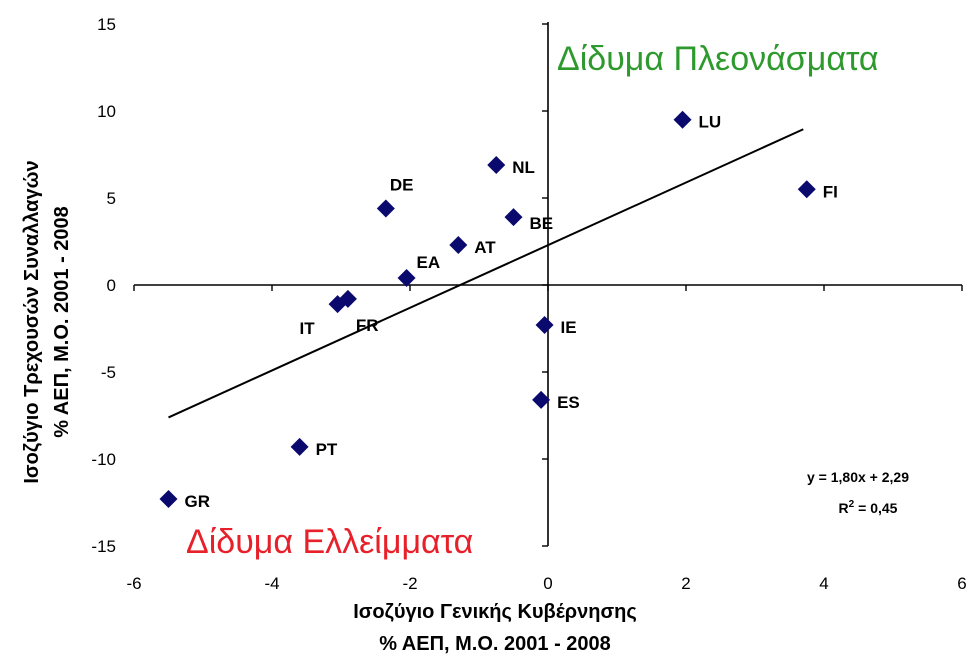 This screenshot has width=971, height=660. Describe the element at coordinates (485, 247) in the screenshot. I see `point-label-at: AT` at that location.